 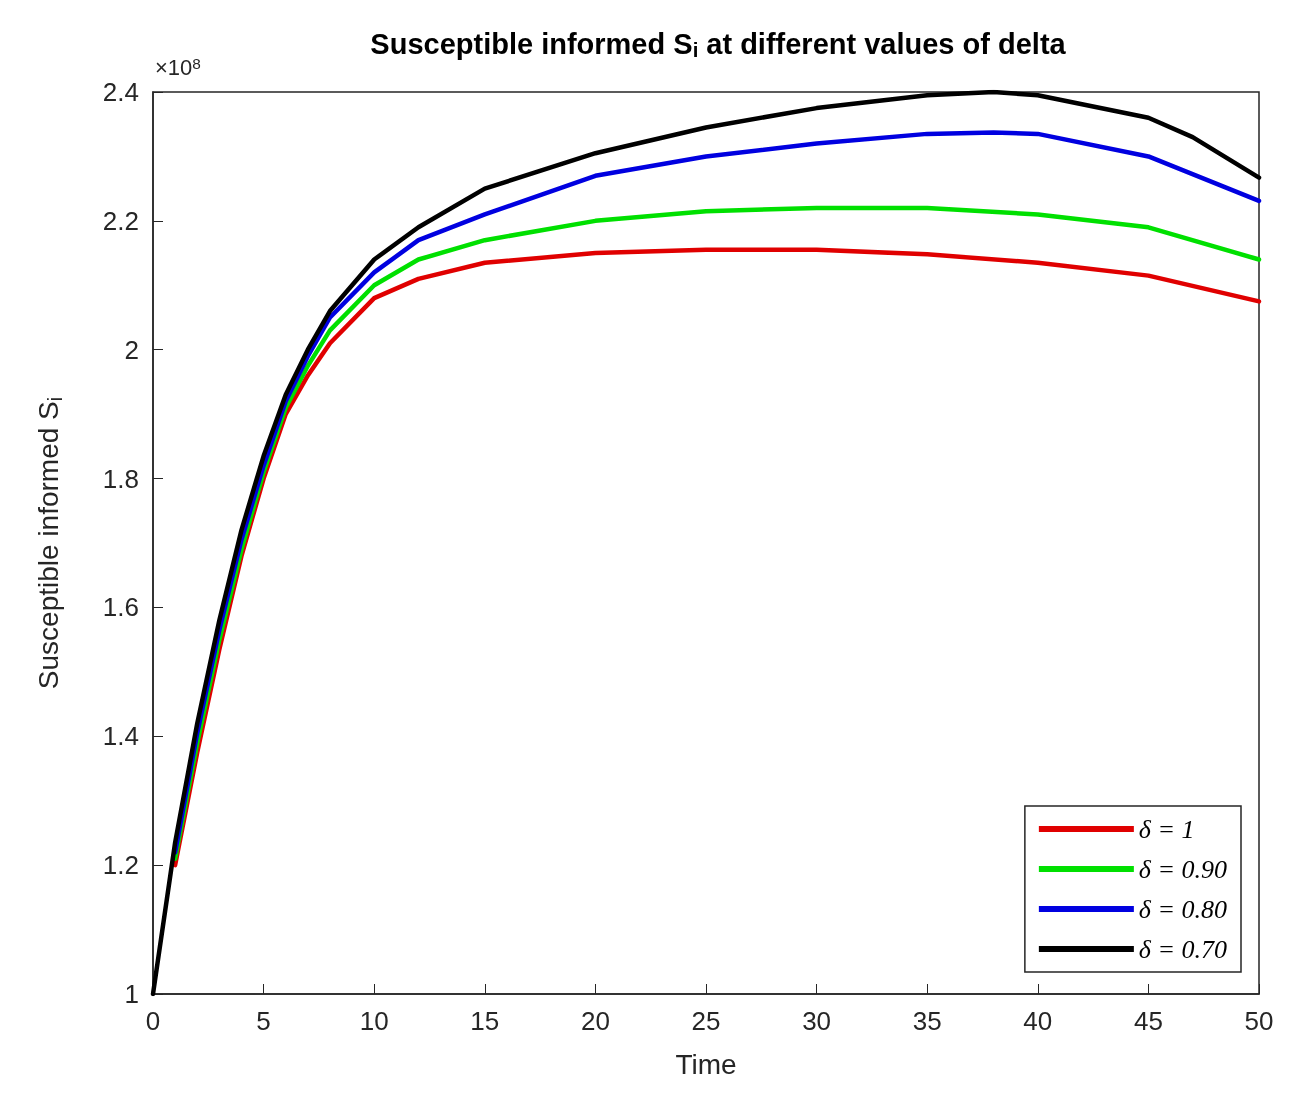 What do you see at coordinates (1183, 949) in the screenshot?
I see `legend-label: δ = 0.70` at bounding box center [1183, 949].